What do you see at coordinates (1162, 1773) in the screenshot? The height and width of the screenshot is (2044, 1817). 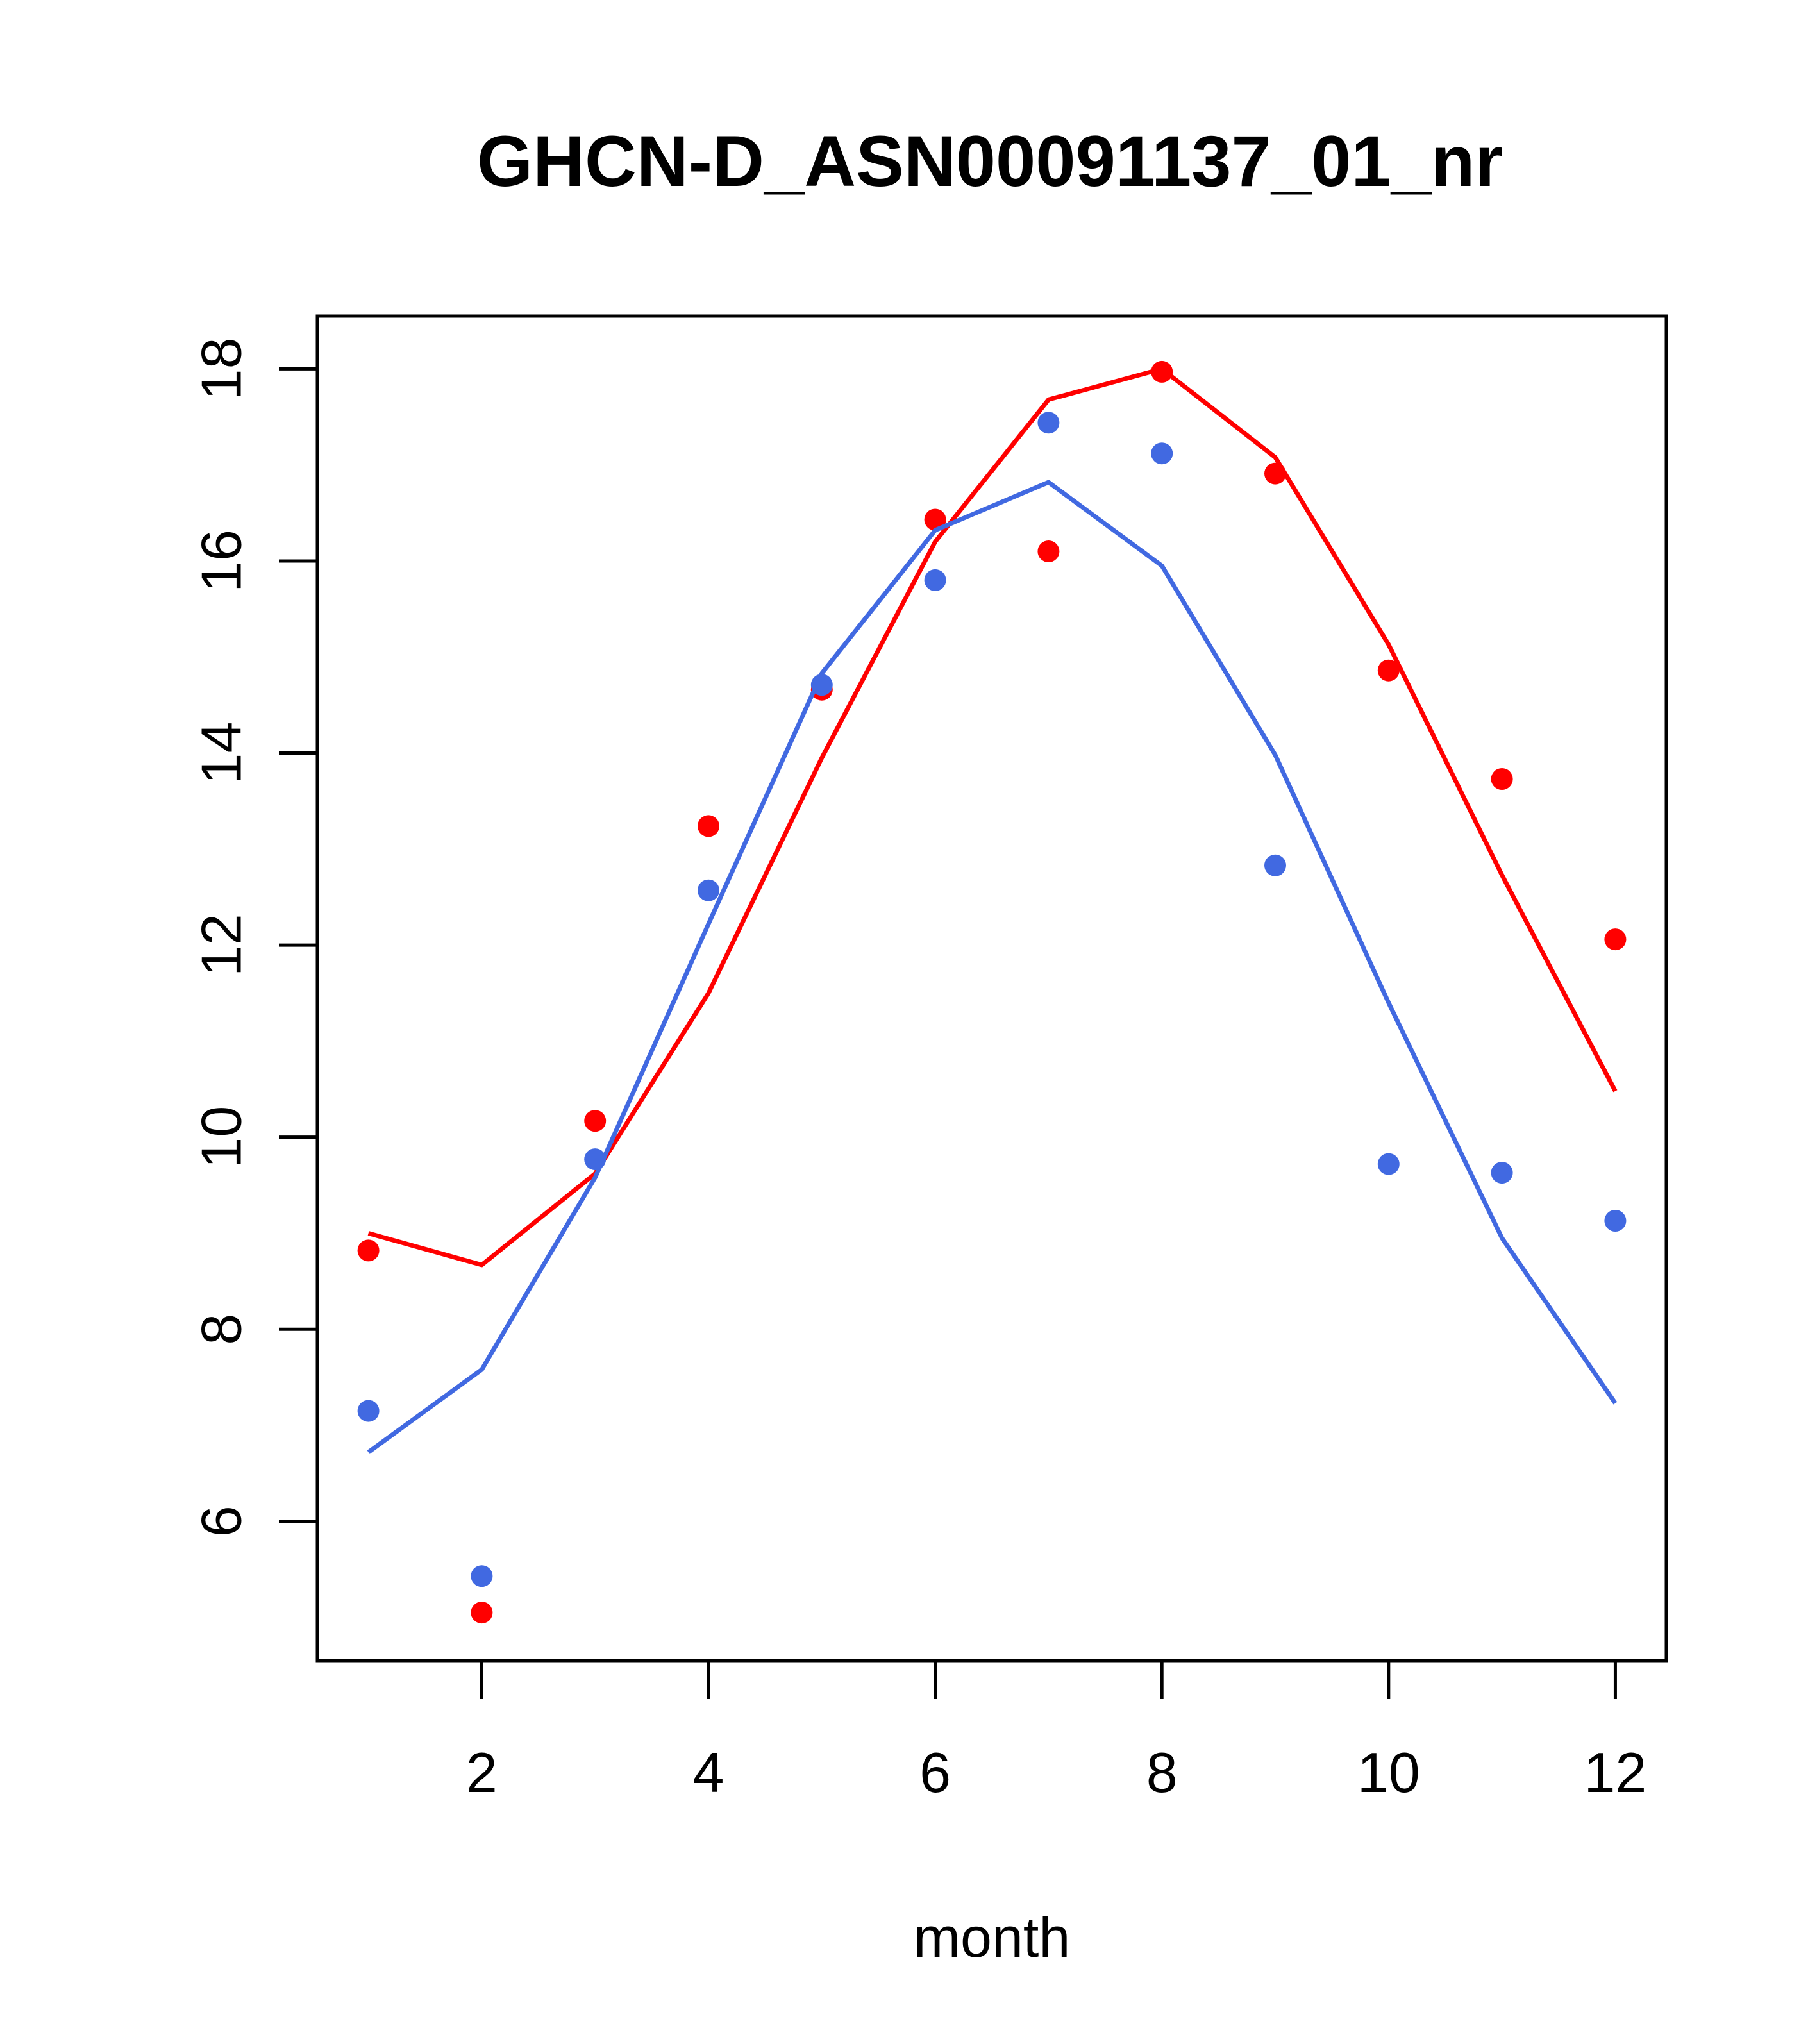 I see `x-tick-label: 8` at bounding box center [1162, 1773].